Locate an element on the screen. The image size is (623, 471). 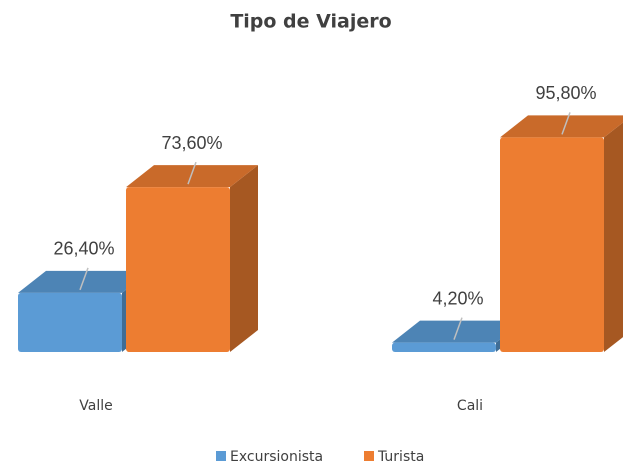
chart-title: Tipo de Viajero is located at coordinates (310, 22).